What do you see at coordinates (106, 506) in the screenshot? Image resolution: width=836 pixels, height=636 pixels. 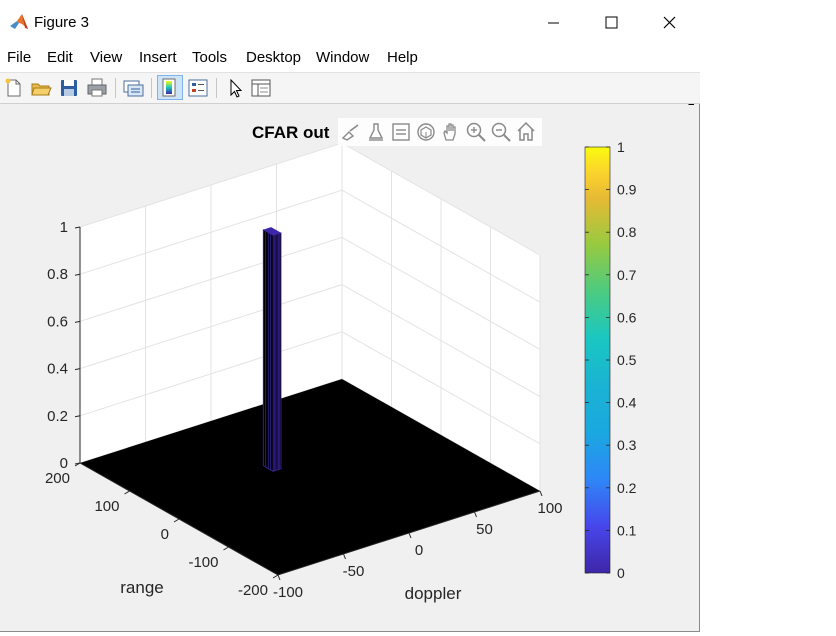 I see `y-tick-label: 100` at bounding box center [106, 506].